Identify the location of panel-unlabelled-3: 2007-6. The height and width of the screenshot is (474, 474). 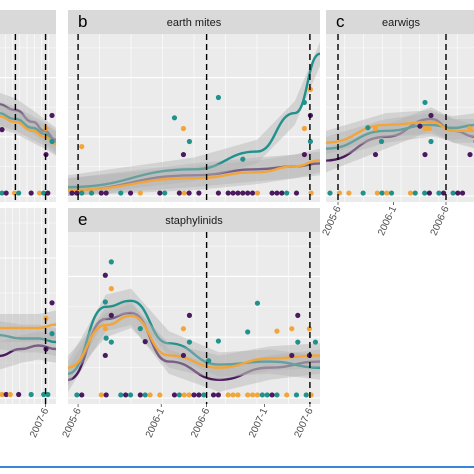
(28, 323).